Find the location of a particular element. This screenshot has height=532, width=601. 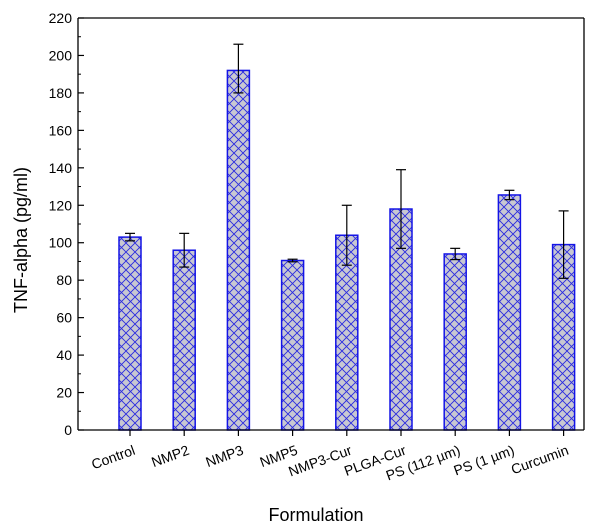

y-tick-label-9: 180 is located at coordinates (61, 93).